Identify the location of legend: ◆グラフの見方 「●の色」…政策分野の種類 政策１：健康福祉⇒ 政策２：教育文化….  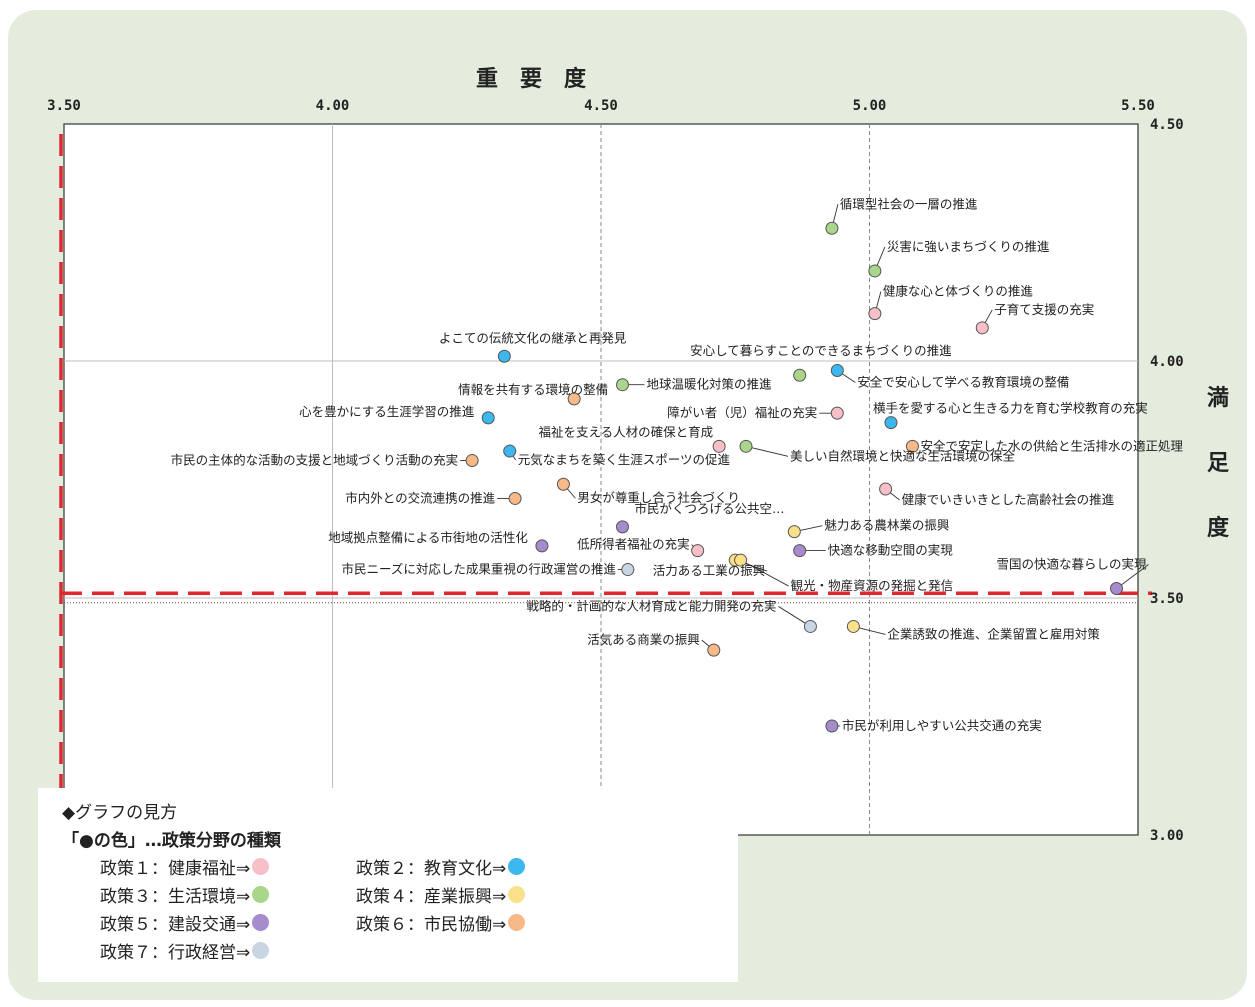
(388, 885).